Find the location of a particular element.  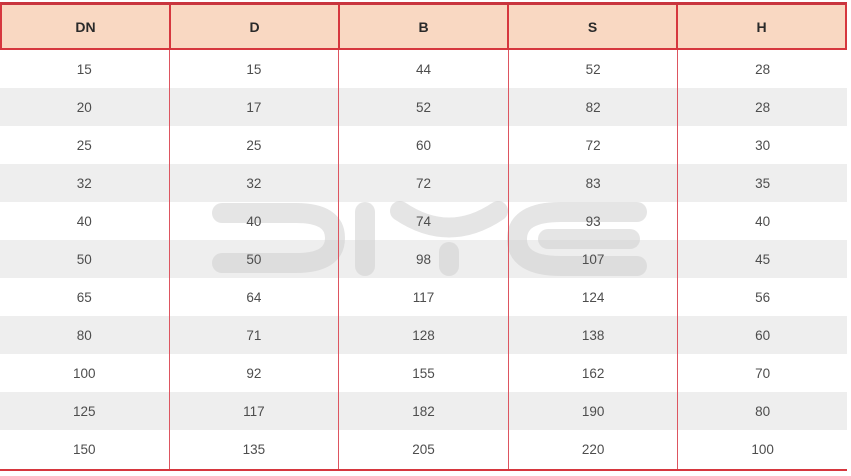

column-header-b: B is located at coordinates (424, 26).